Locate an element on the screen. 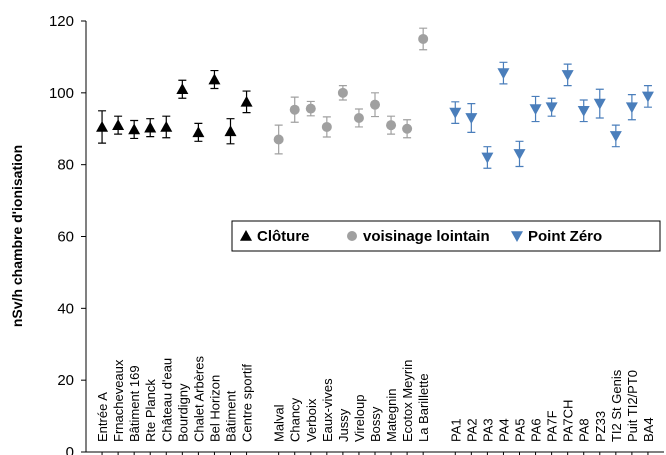 The image size is (666, 455). y-tick-label: 80 is located at coordinates (65, 165).